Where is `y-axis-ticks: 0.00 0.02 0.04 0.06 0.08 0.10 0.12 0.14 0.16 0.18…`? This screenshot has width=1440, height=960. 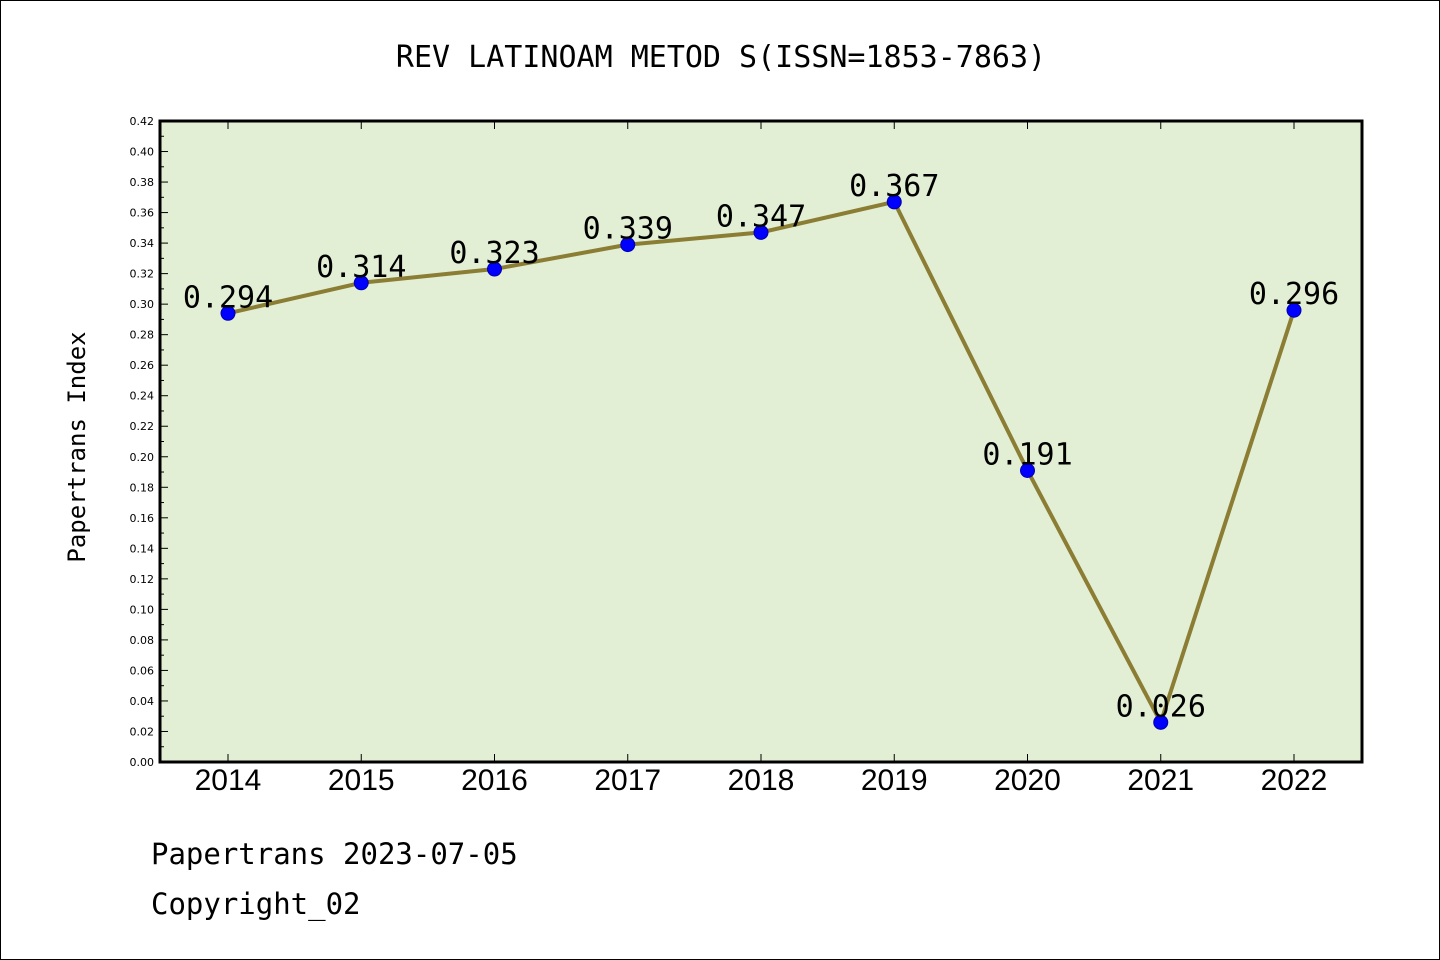
y-axis-ticks: 0.00 0.02 0.04 0.06 0.08 0.10 0.12 0.14 0.16 0.18… is located at coordinates (149, 442).